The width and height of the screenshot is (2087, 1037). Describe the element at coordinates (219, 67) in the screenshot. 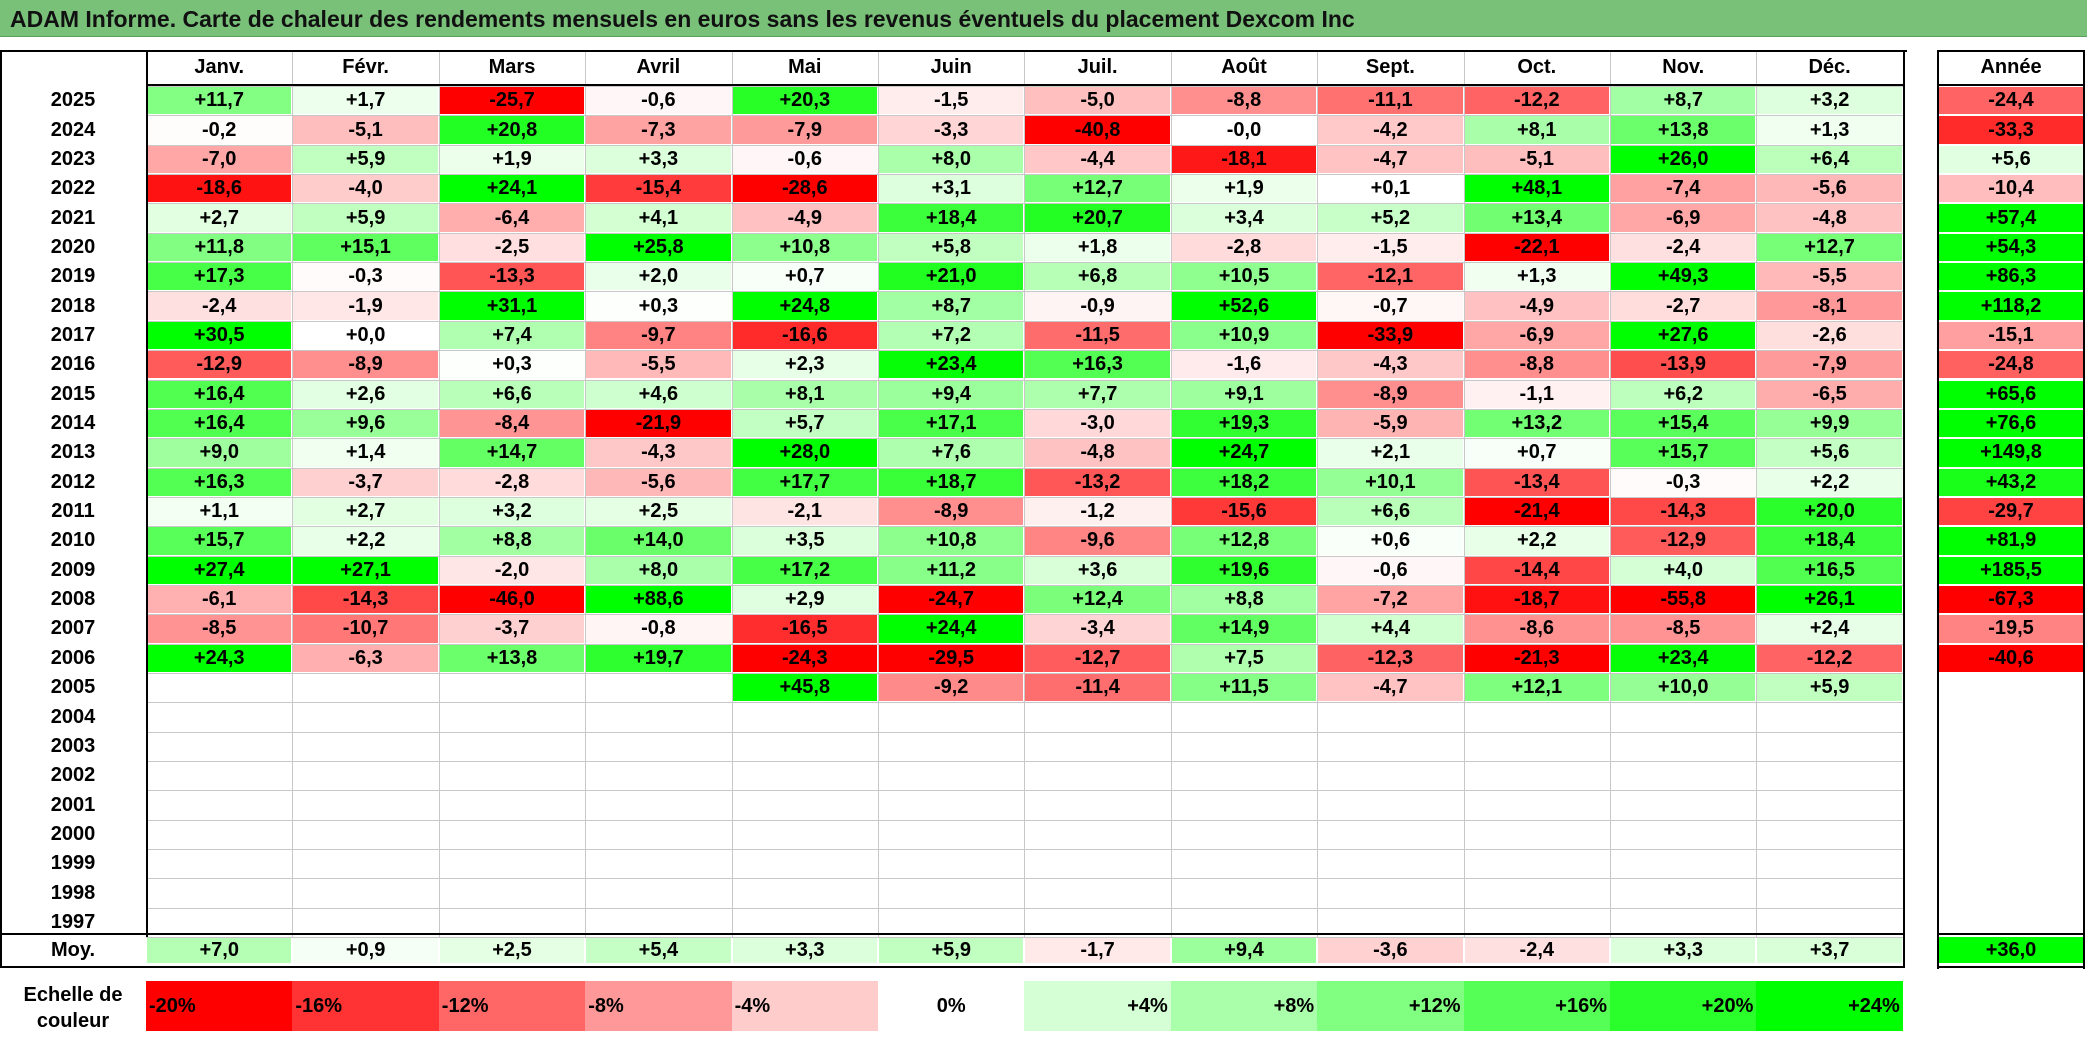

I see `month-header: Janv.` at that location.